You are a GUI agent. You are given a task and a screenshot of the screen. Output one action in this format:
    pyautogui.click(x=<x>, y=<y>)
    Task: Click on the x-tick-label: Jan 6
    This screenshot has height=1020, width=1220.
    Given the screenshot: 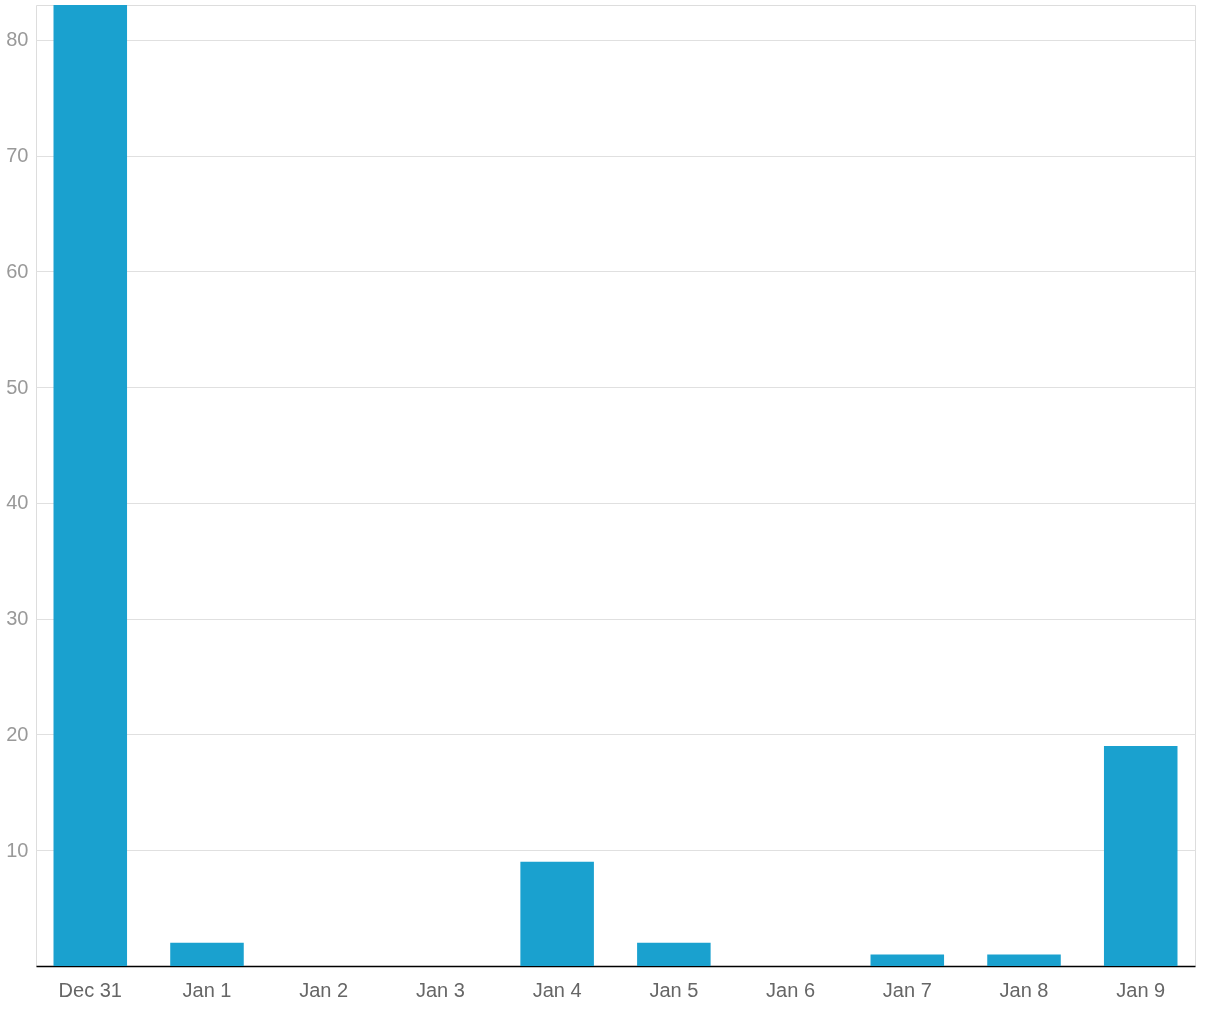 What is the action you would take?
    pyautogui.click(x=791, y=989)
    